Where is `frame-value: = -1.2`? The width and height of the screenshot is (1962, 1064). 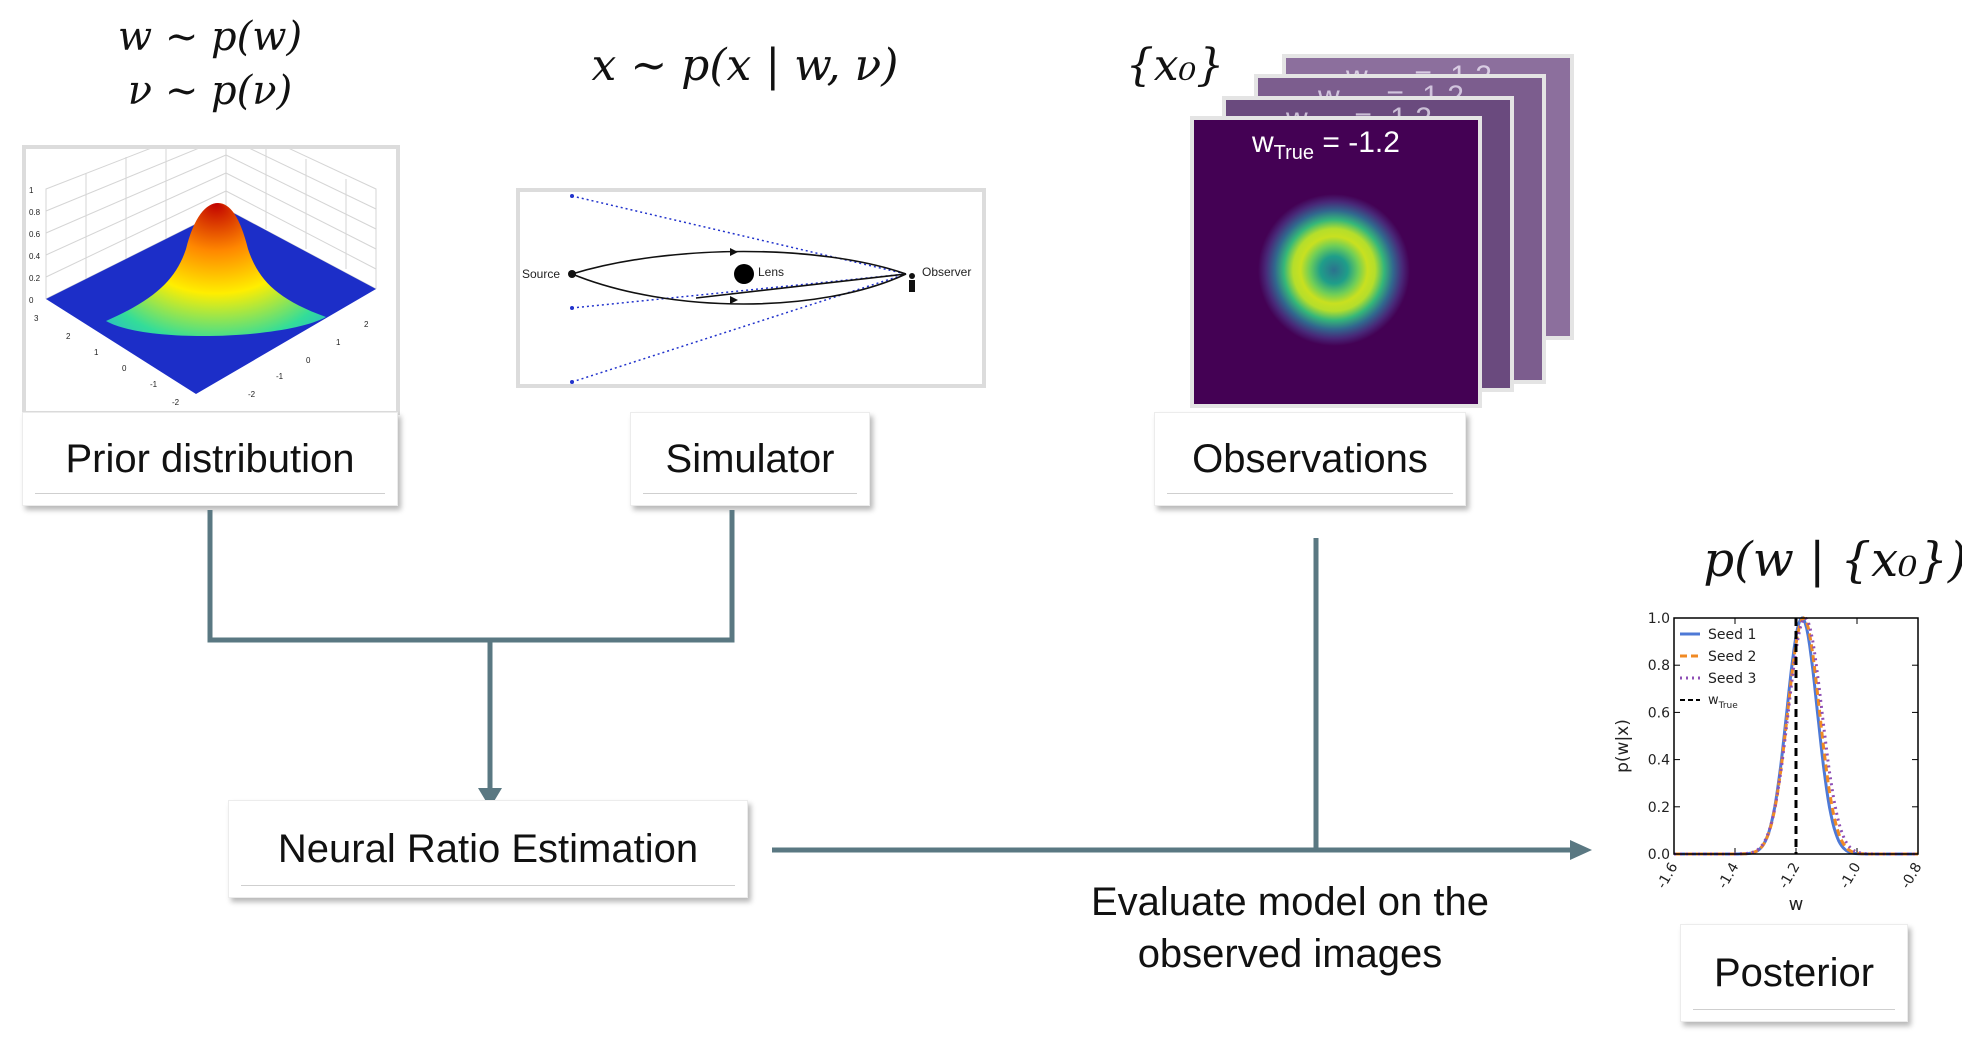
frame-value: = -1.2 is located at coordinates (1361, 142).